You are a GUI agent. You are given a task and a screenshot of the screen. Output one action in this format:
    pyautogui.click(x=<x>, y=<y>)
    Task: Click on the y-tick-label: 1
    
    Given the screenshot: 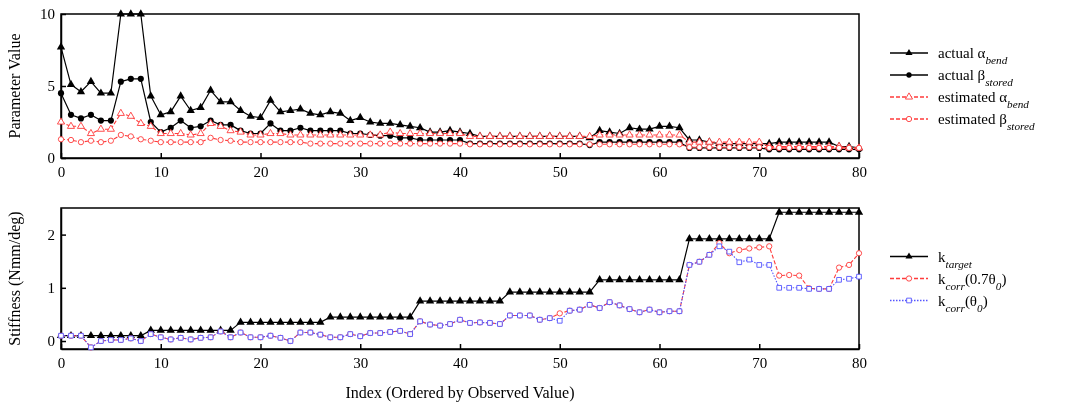 What is the action you would take?
    pyautogui.click(x=51, y=288)
    